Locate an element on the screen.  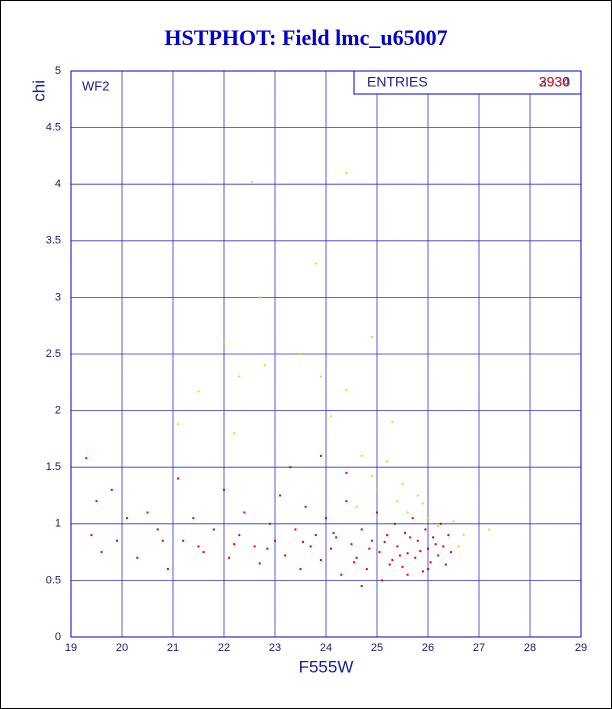
x-tick-label: 27 is located at coordinates (479, 648).